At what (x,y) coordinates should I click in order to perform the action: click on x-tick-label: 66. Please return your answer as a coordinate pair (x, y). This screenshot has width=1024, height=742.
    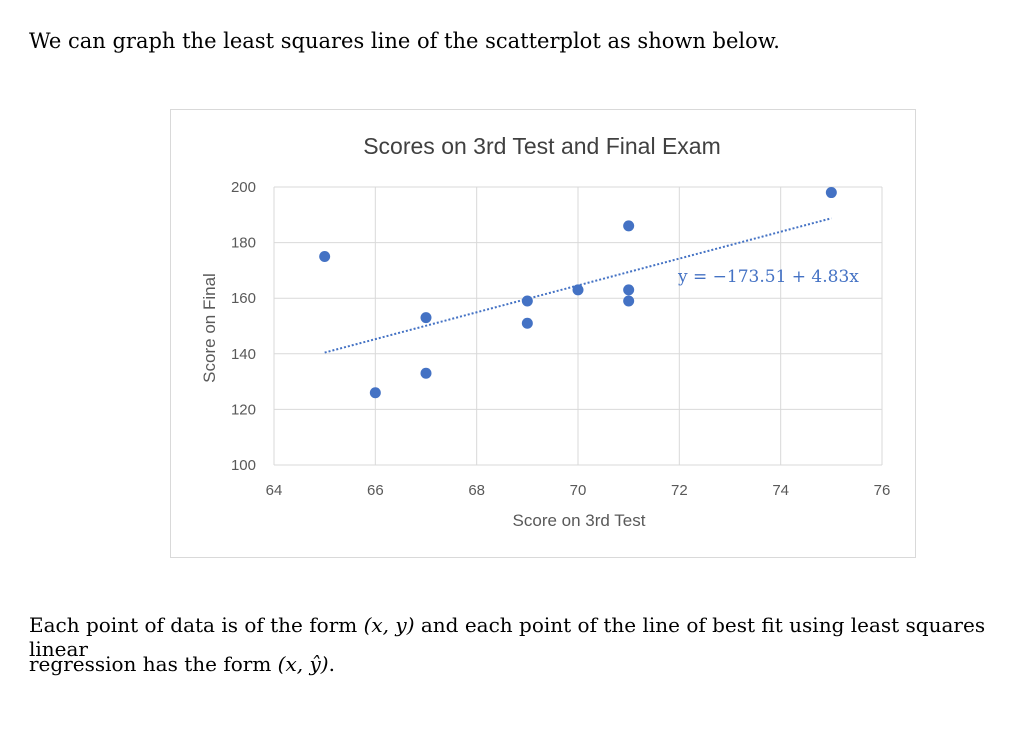
    Looking at the image, I should click on (375, 490).